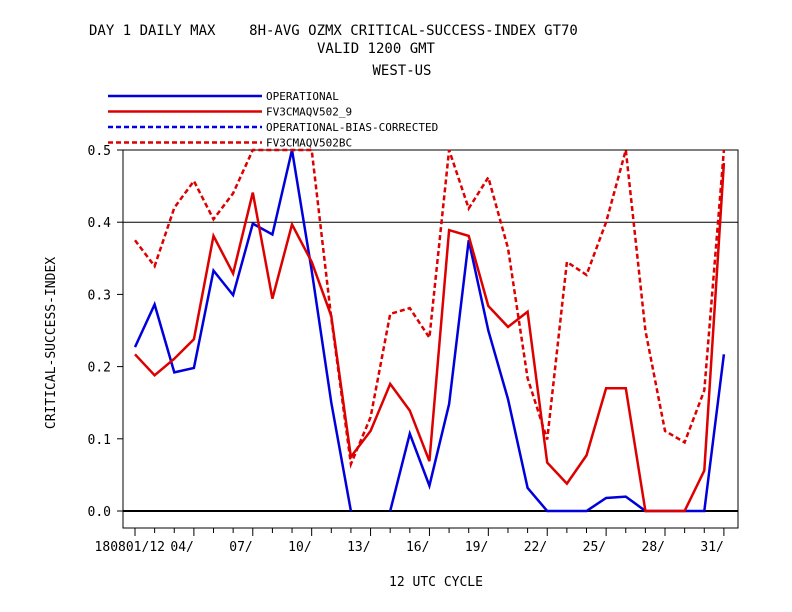 The width and height of the screenshot is (792, 612). I want to click on x-tick-label: 13/, so click(358, 547).